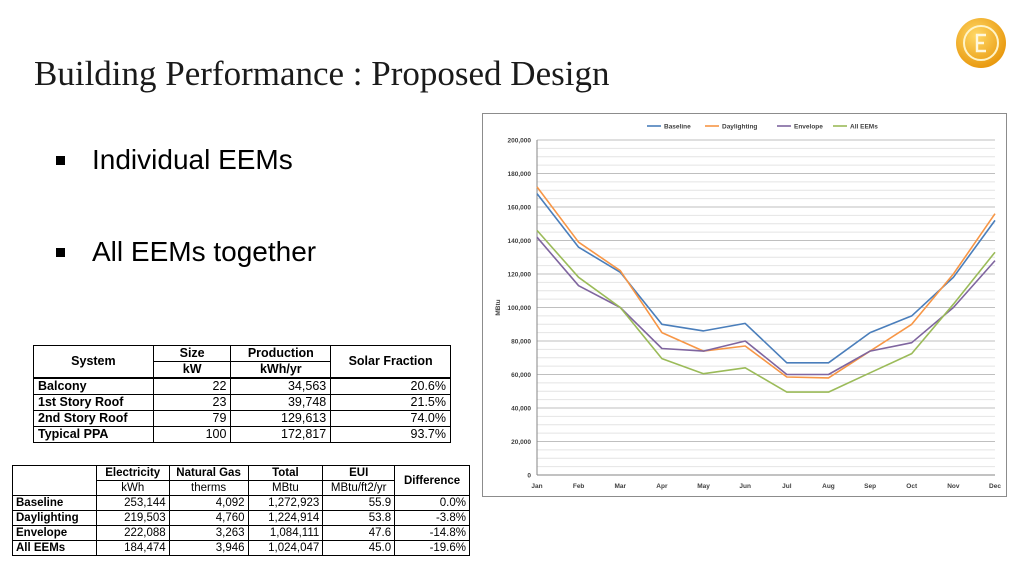  What do you see at coordinates (498, 307) in the screenshot?
I see `y-axis-label: MBtu` at bounding box center [498, 307].